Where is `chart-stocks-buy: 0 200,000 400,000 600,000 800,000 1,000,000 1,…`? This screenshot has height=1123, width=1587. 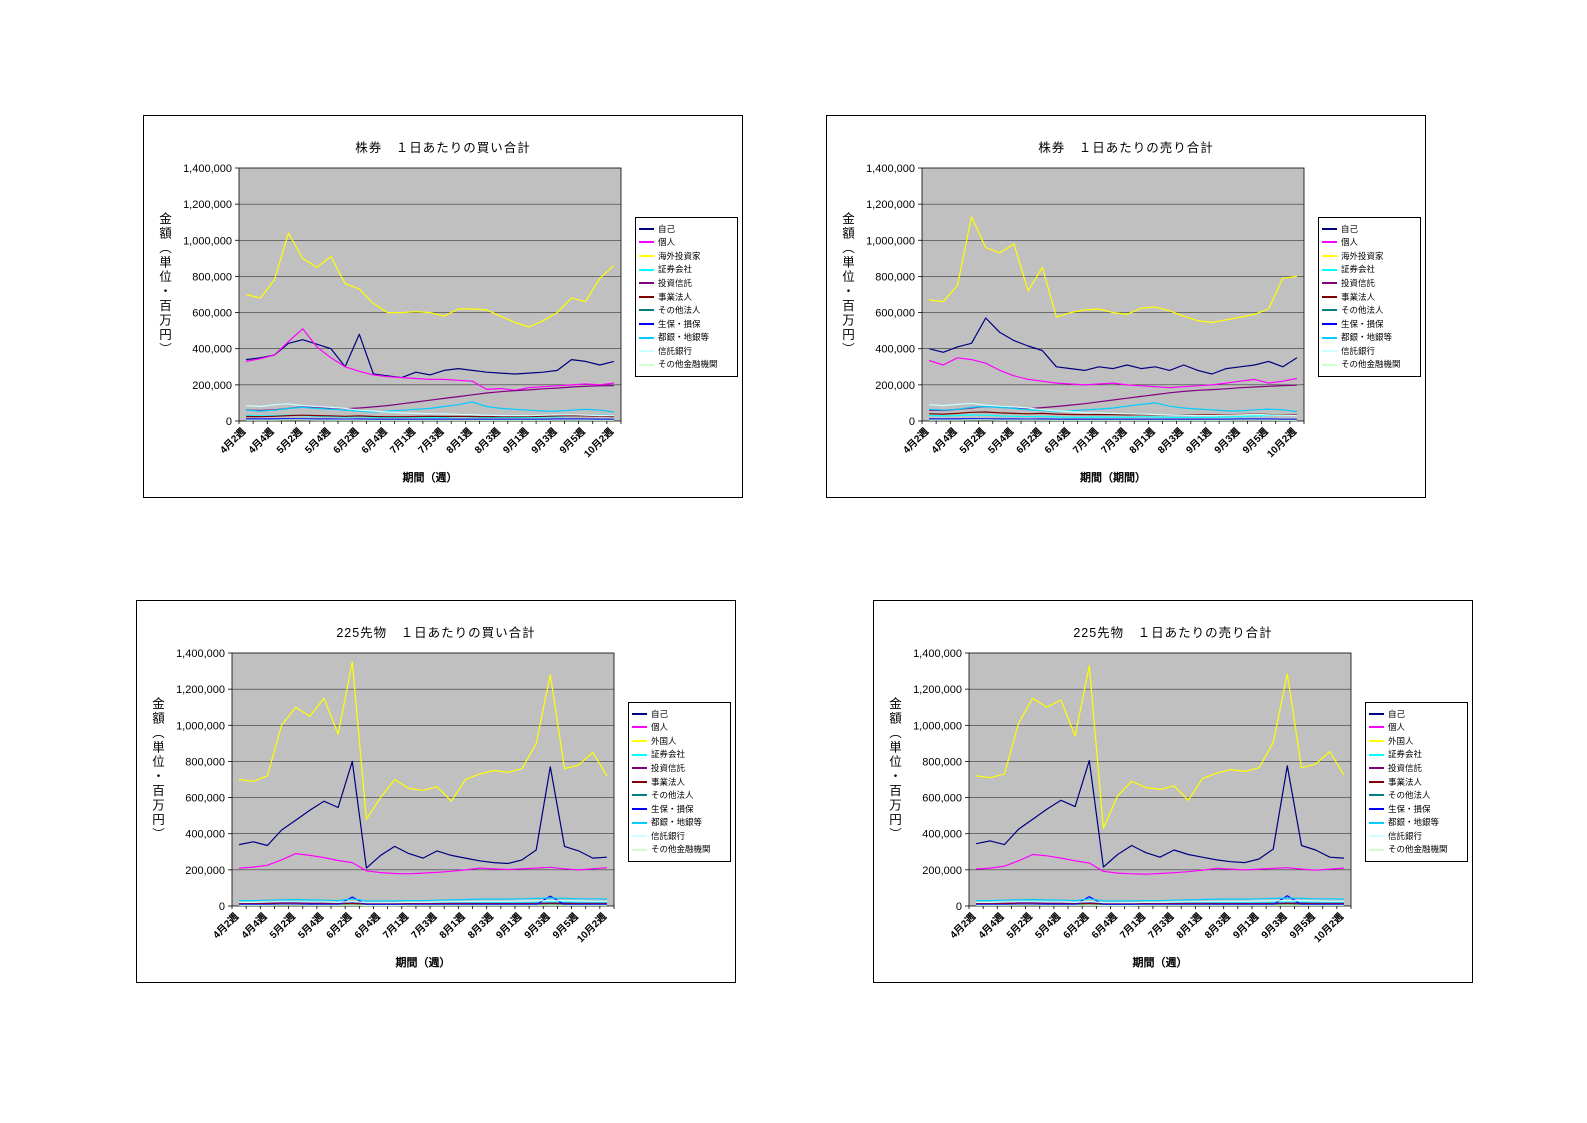
chart-stocks-buy: 0 200,000 400,000 600,000 800,000 1,000,000 1,… is located at coordinates (443, 306).